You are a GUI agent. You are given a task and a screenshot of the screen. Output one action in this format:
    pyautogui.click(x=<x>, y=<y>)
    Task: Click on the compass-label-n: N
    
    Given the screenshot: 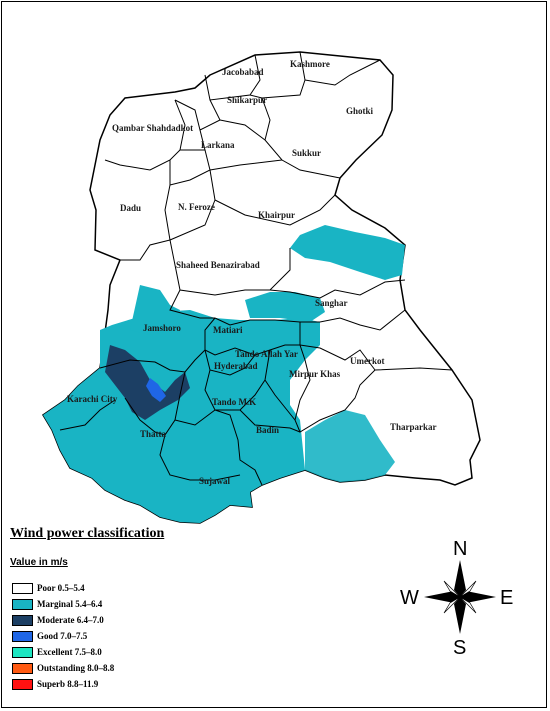 What is the action you would take?
    pyautogui.click(x=460, y=549)
    